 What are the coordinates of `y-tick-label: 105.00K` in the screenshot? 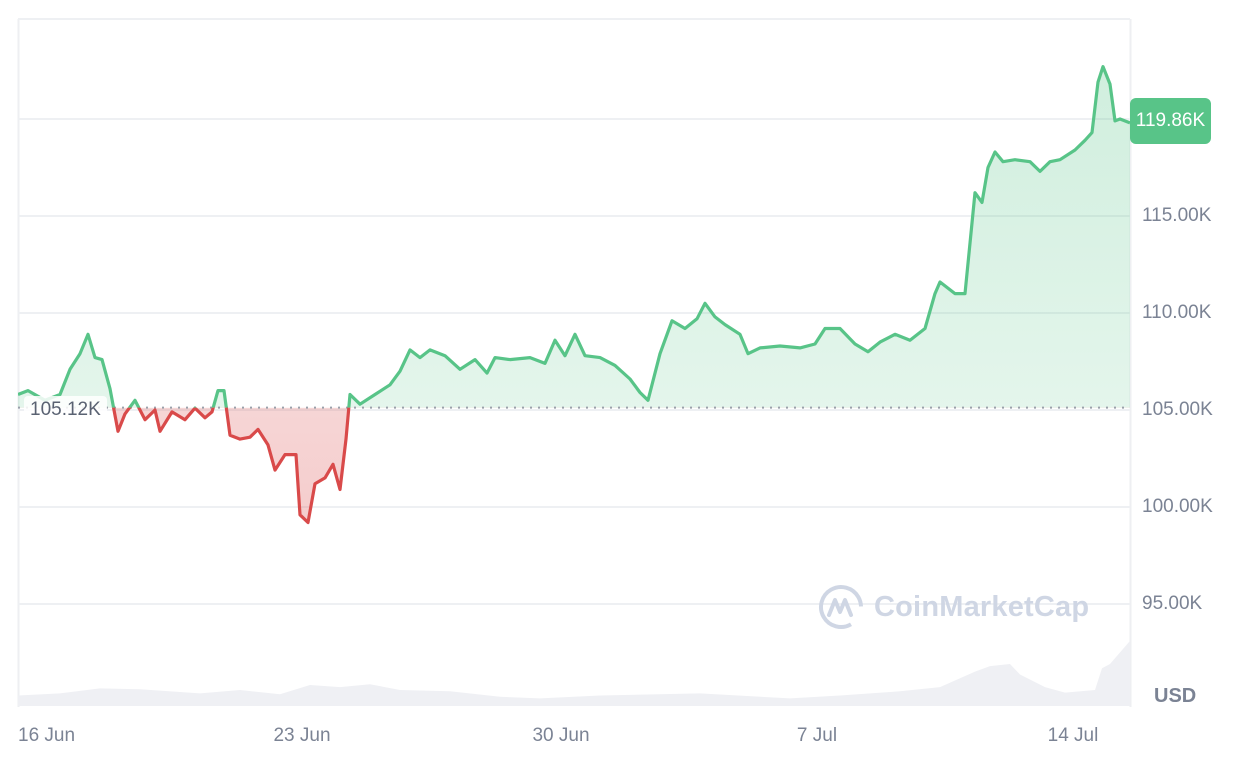 It's located at (1177, 409).